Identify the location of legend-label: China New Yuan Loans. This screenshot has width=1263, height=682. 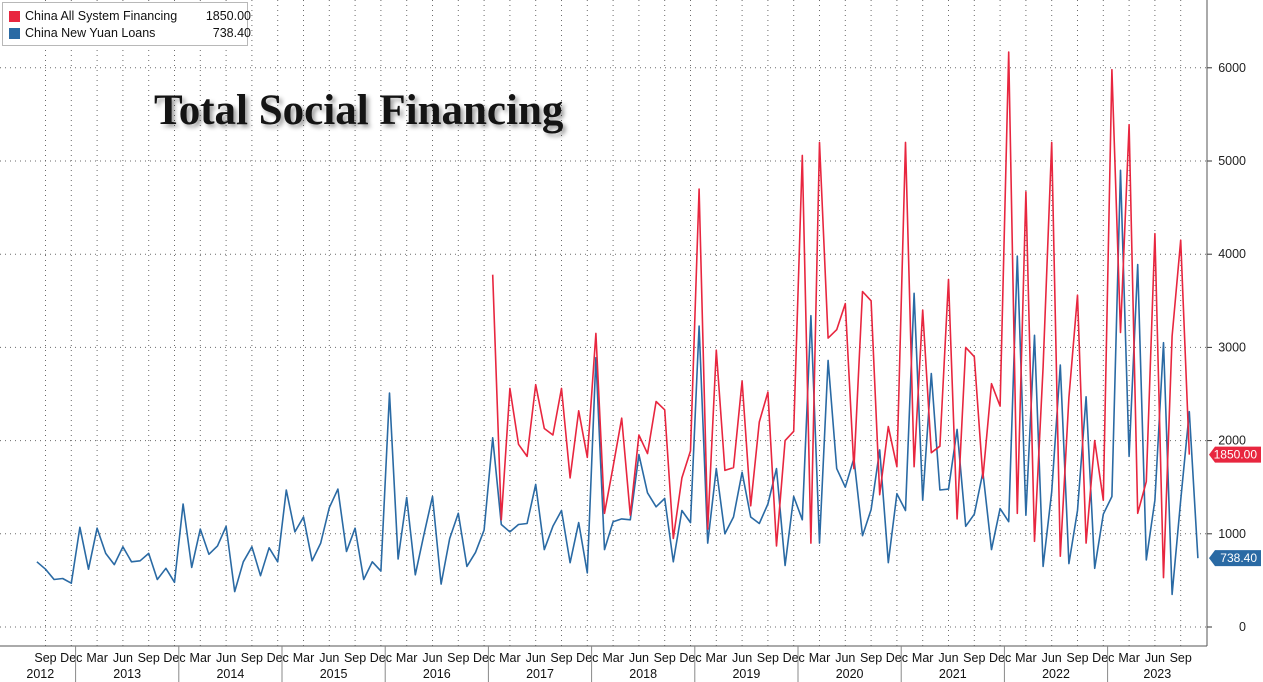
(90, 33).